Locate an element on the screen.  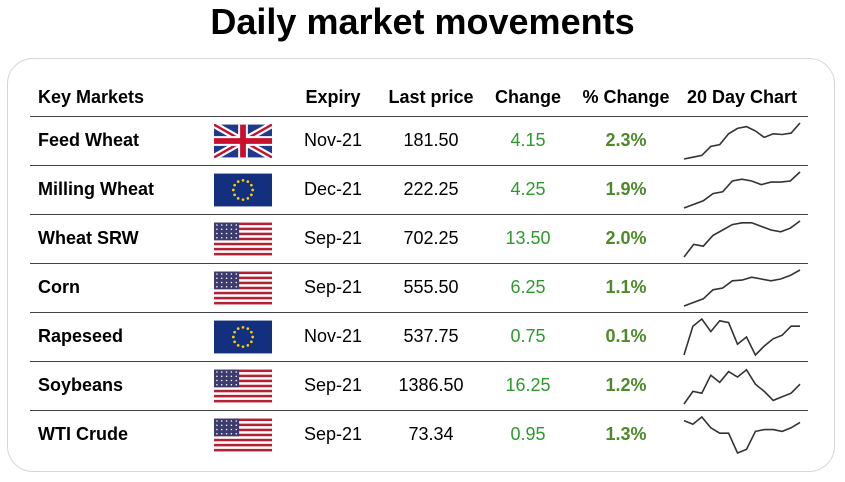
table-row: WTI Crude Sep-21 73.34 0.95 1.3% is located at coordinates (419, 434).